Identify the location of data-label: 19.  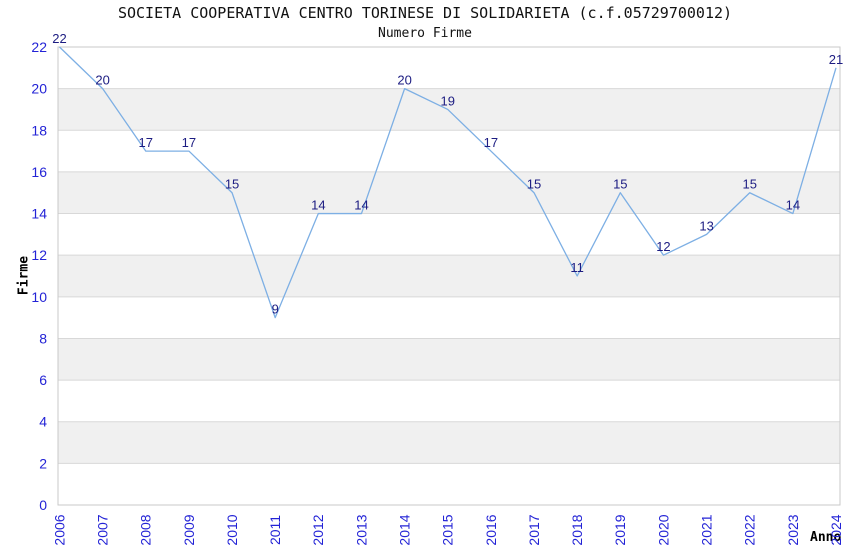
(448, 100).